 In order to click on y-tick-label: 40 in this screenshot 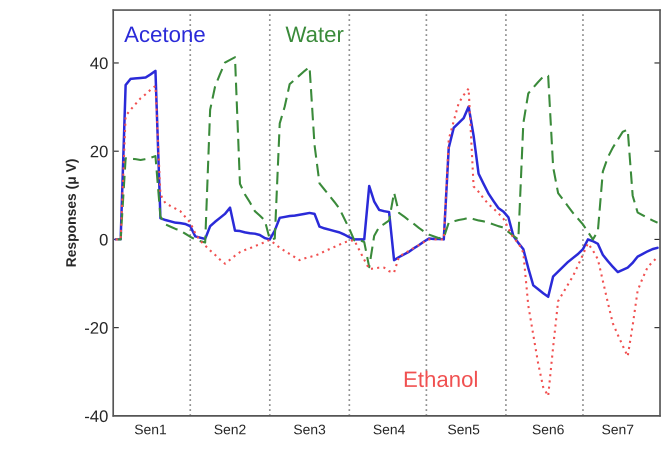, I will do `click(99, 63)`.